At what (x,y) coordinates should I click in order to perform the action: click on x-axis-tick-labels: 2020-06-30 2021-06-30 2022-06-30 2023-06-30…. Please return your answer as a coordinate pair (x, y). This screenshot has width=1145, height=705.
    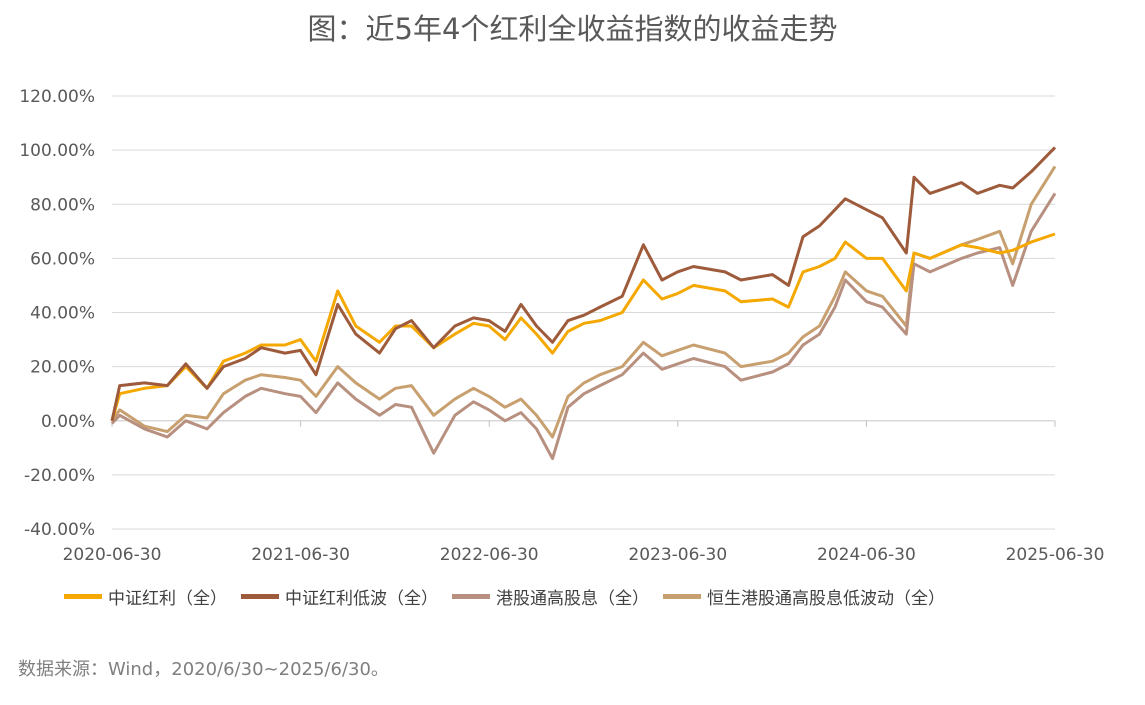
    Looking at the image, I should click on (584, 555).